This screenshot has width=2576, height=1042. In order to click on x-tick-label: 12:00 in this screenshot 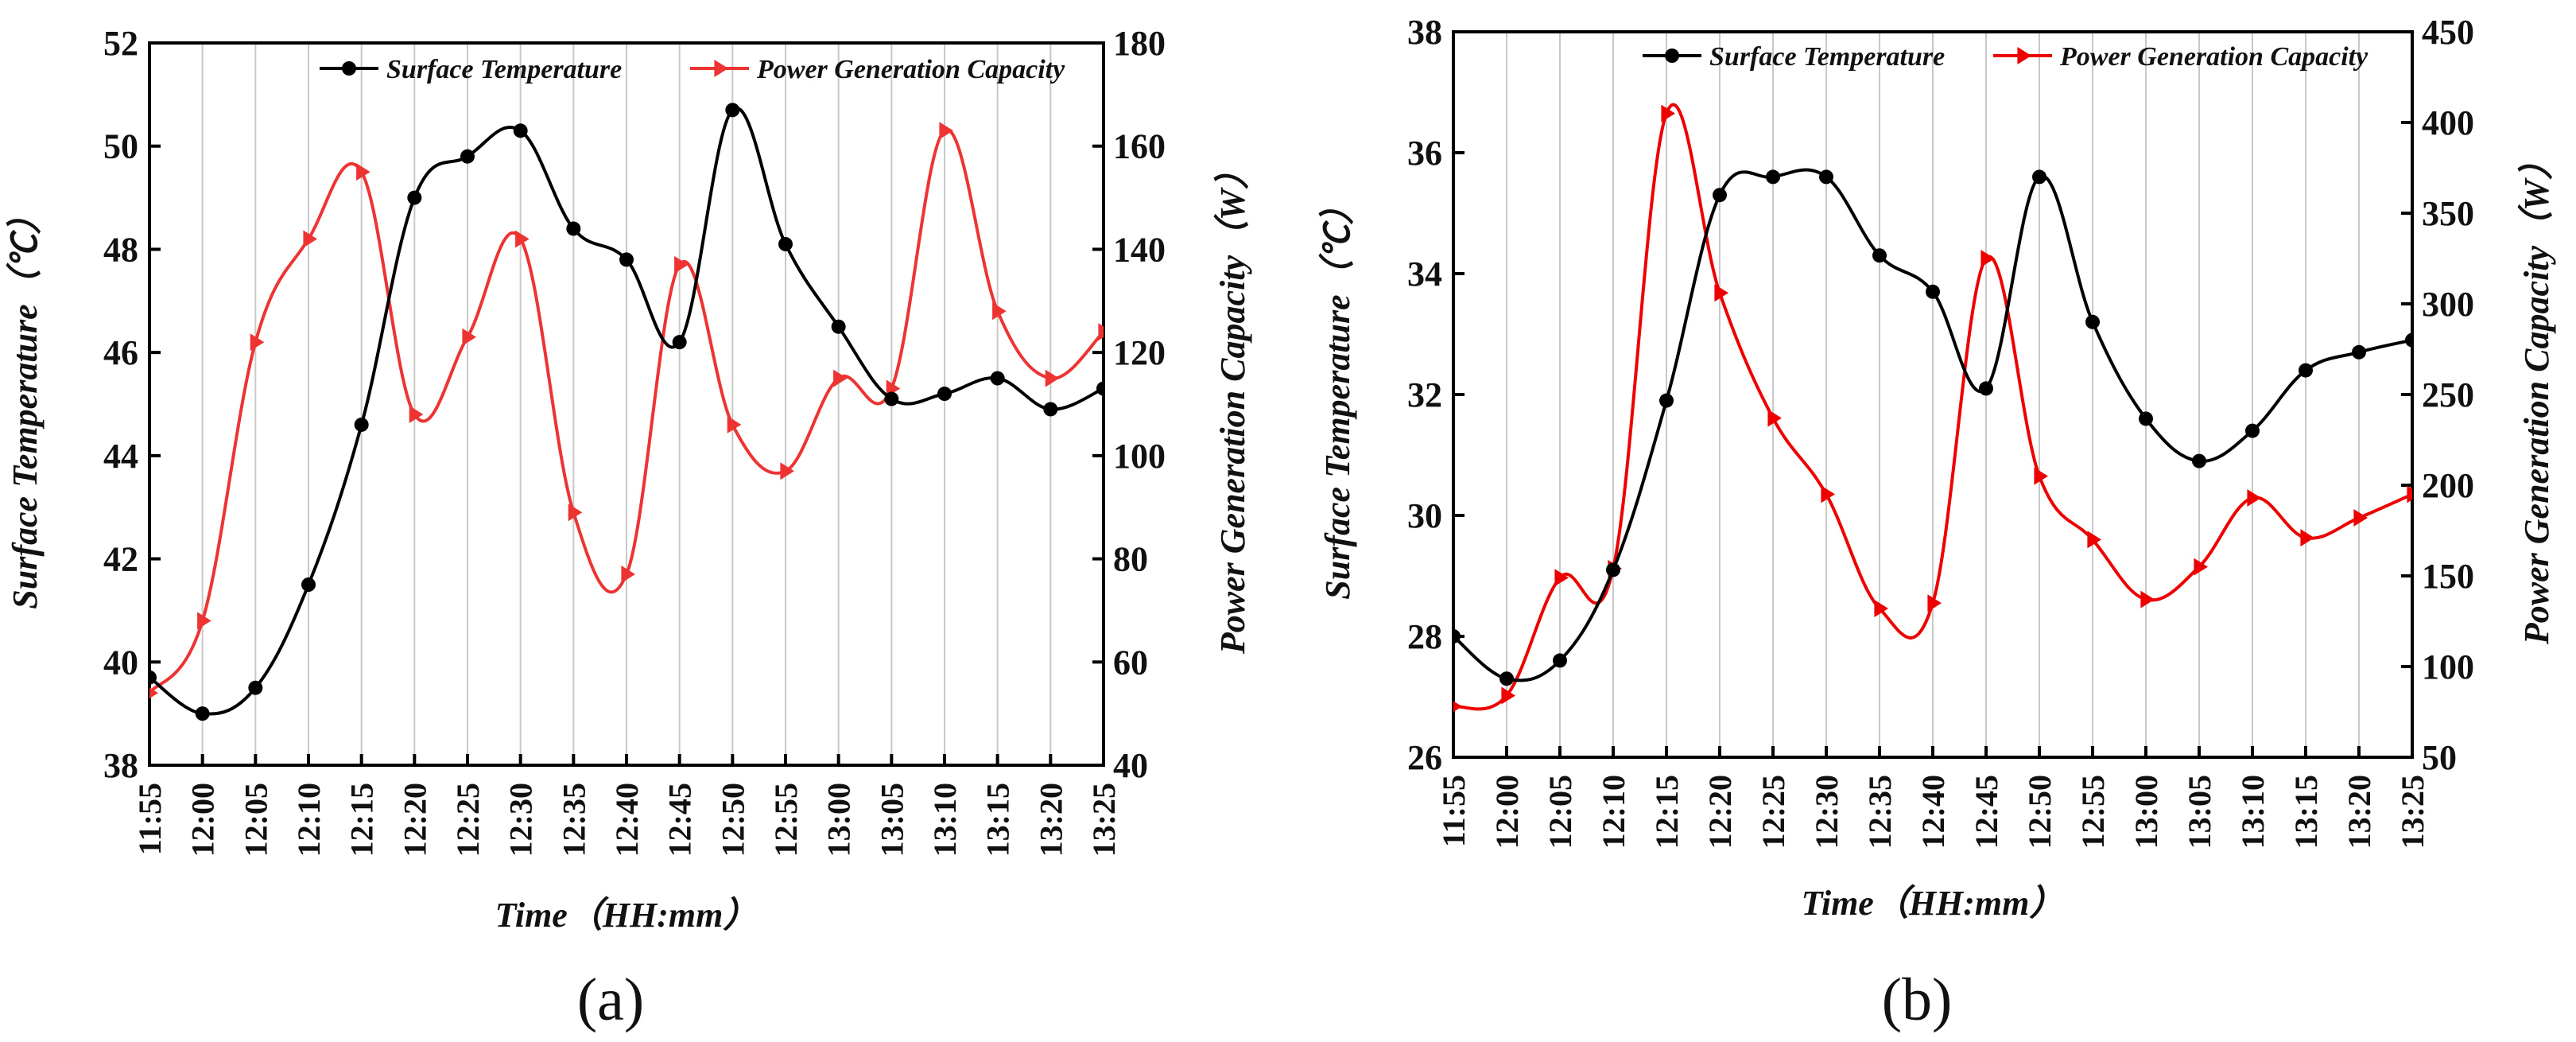, I will do `click(1507, 812)`.